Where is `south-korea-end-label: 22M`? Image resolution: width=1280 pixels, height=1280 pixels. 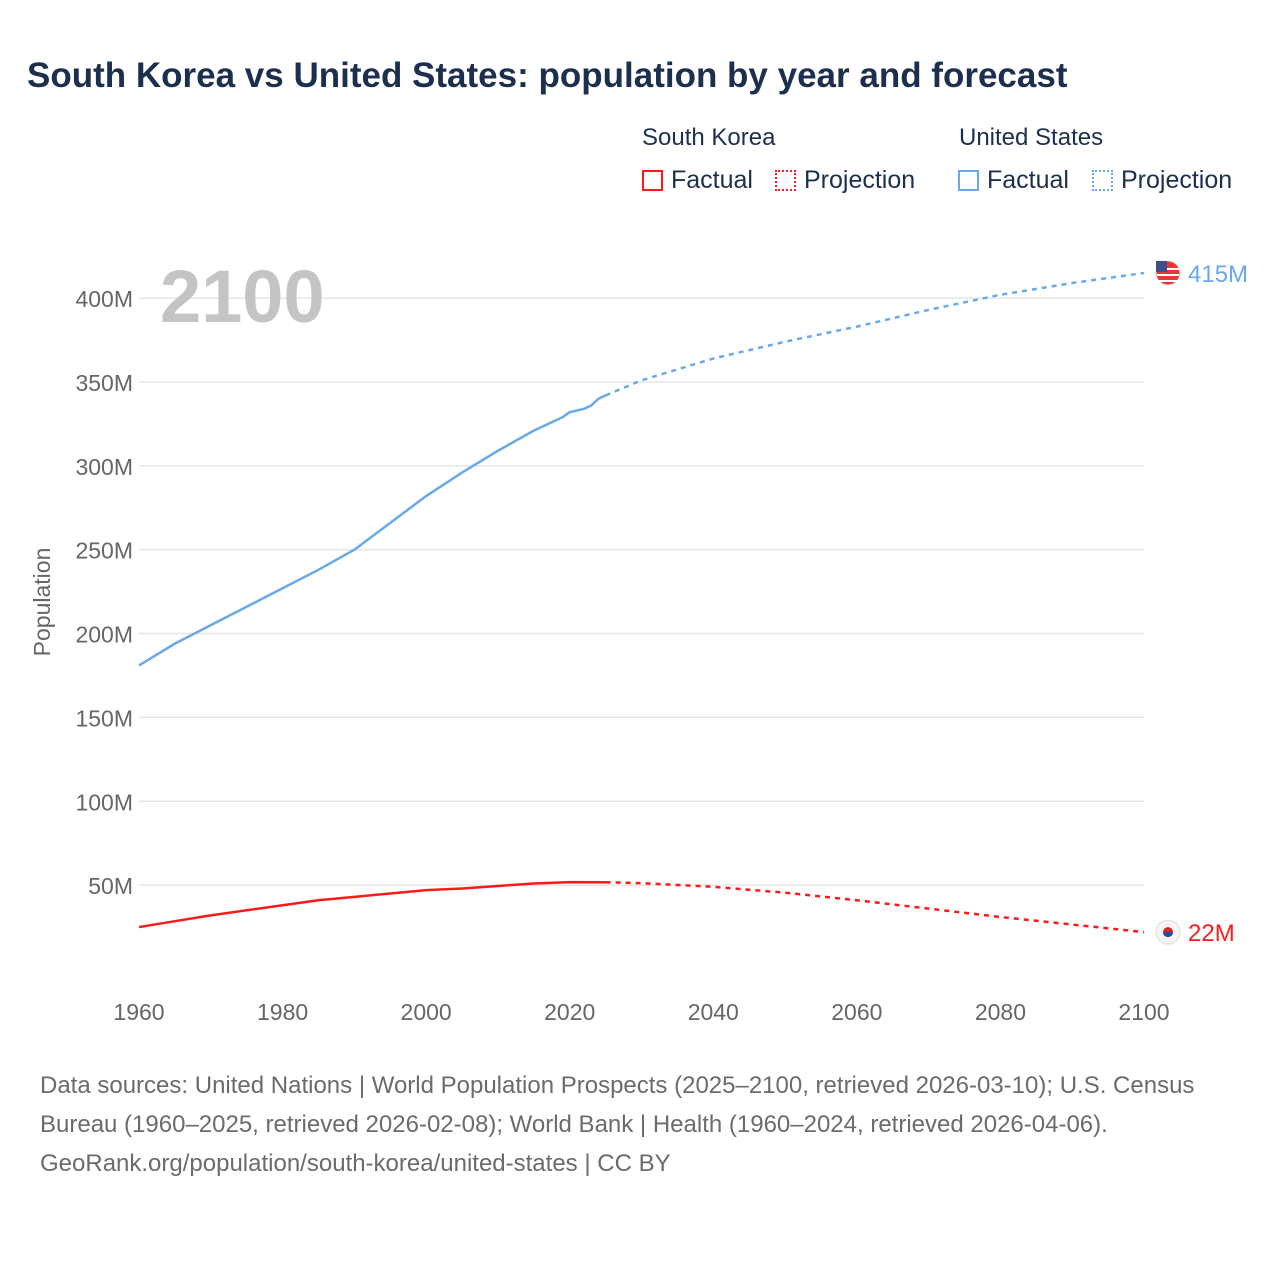 south-korea-end-label: 22M is located at coordinates (1211, 933).